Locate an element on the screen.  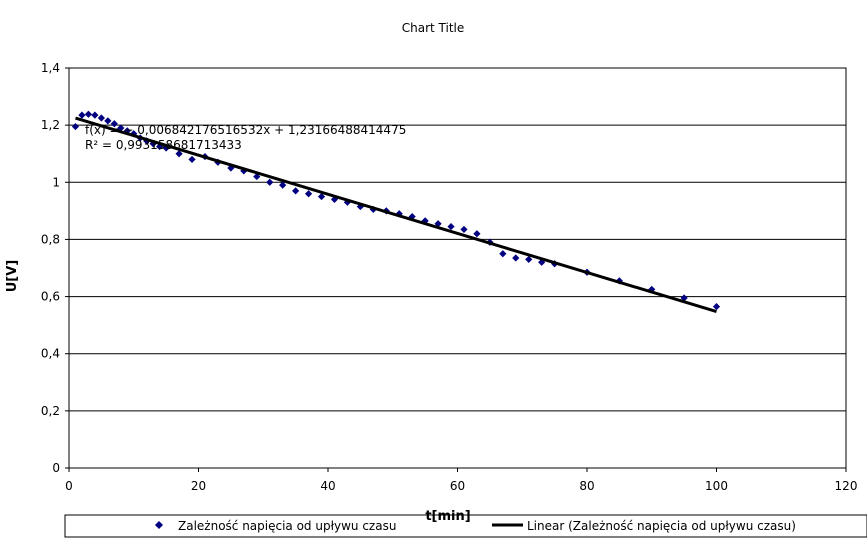
trend-r-squared: R² = 0,993158681713433 is located at coordinates (163, 145).